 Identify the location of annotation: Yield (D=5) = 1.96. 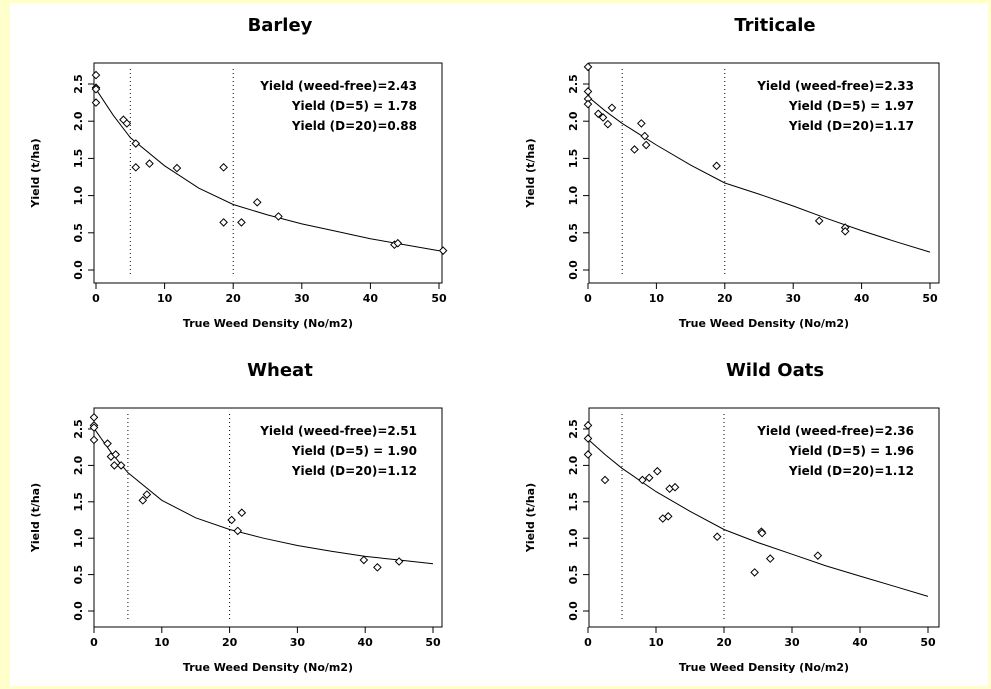
(851, 451).